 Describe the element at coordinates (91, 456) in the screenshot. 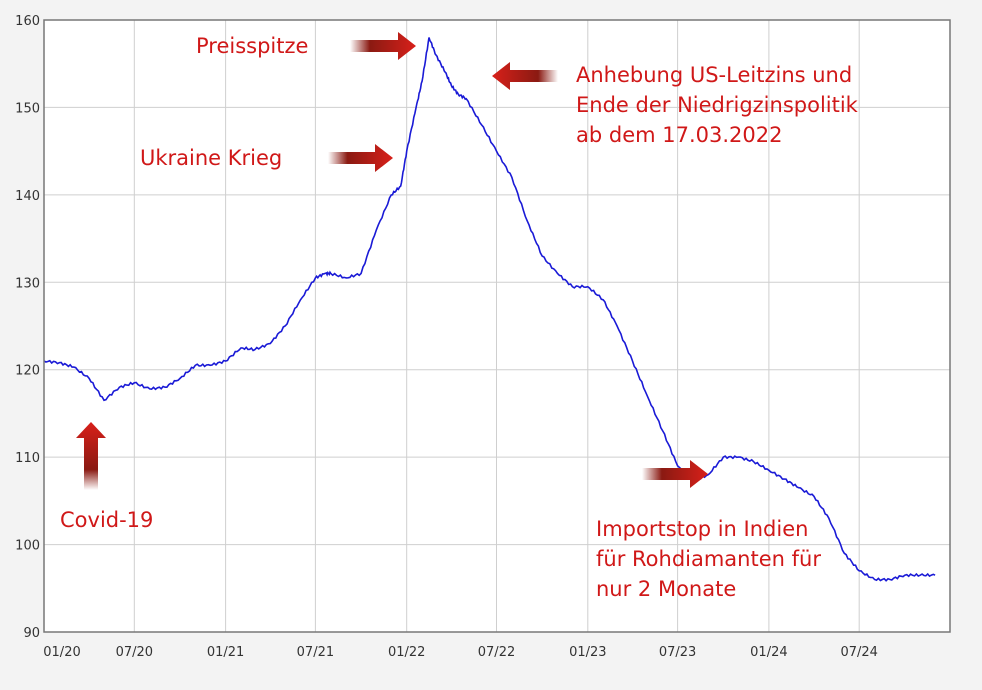

I see `arrow-up-icon` at that location.